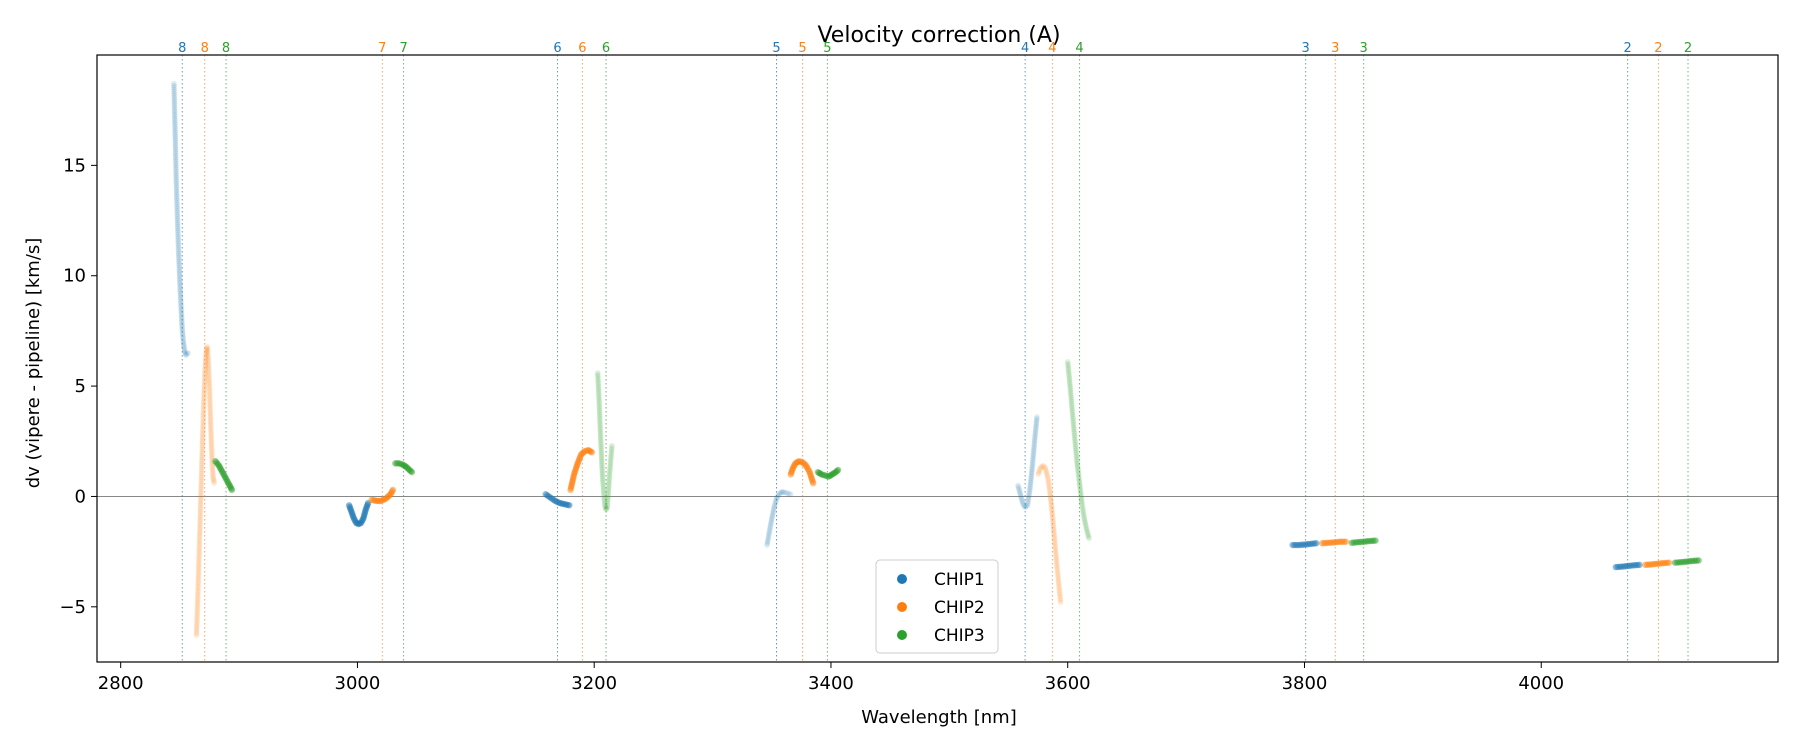  Describe the element at coordinates (582, 48) in the screenshot. I see `order-marker-label: 6` at that location.